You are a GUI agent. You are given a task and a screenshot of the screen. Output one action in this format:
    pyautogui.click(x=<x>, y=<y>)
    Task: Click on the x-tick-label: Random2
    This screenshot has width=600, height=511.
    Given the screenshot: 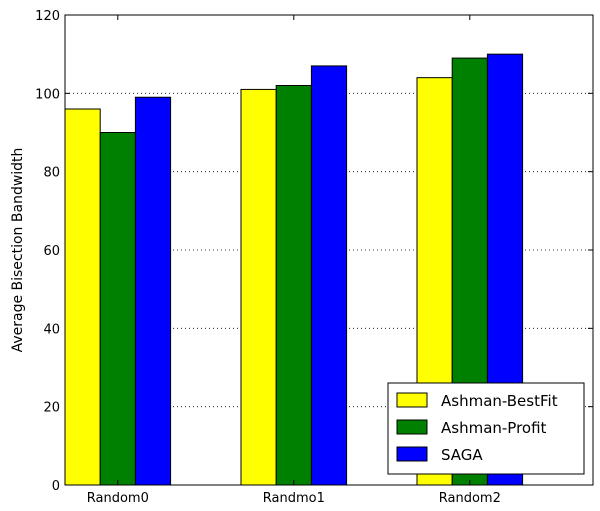 What is the action you would take?
    pyautogui.click(x=470, y=498)
    